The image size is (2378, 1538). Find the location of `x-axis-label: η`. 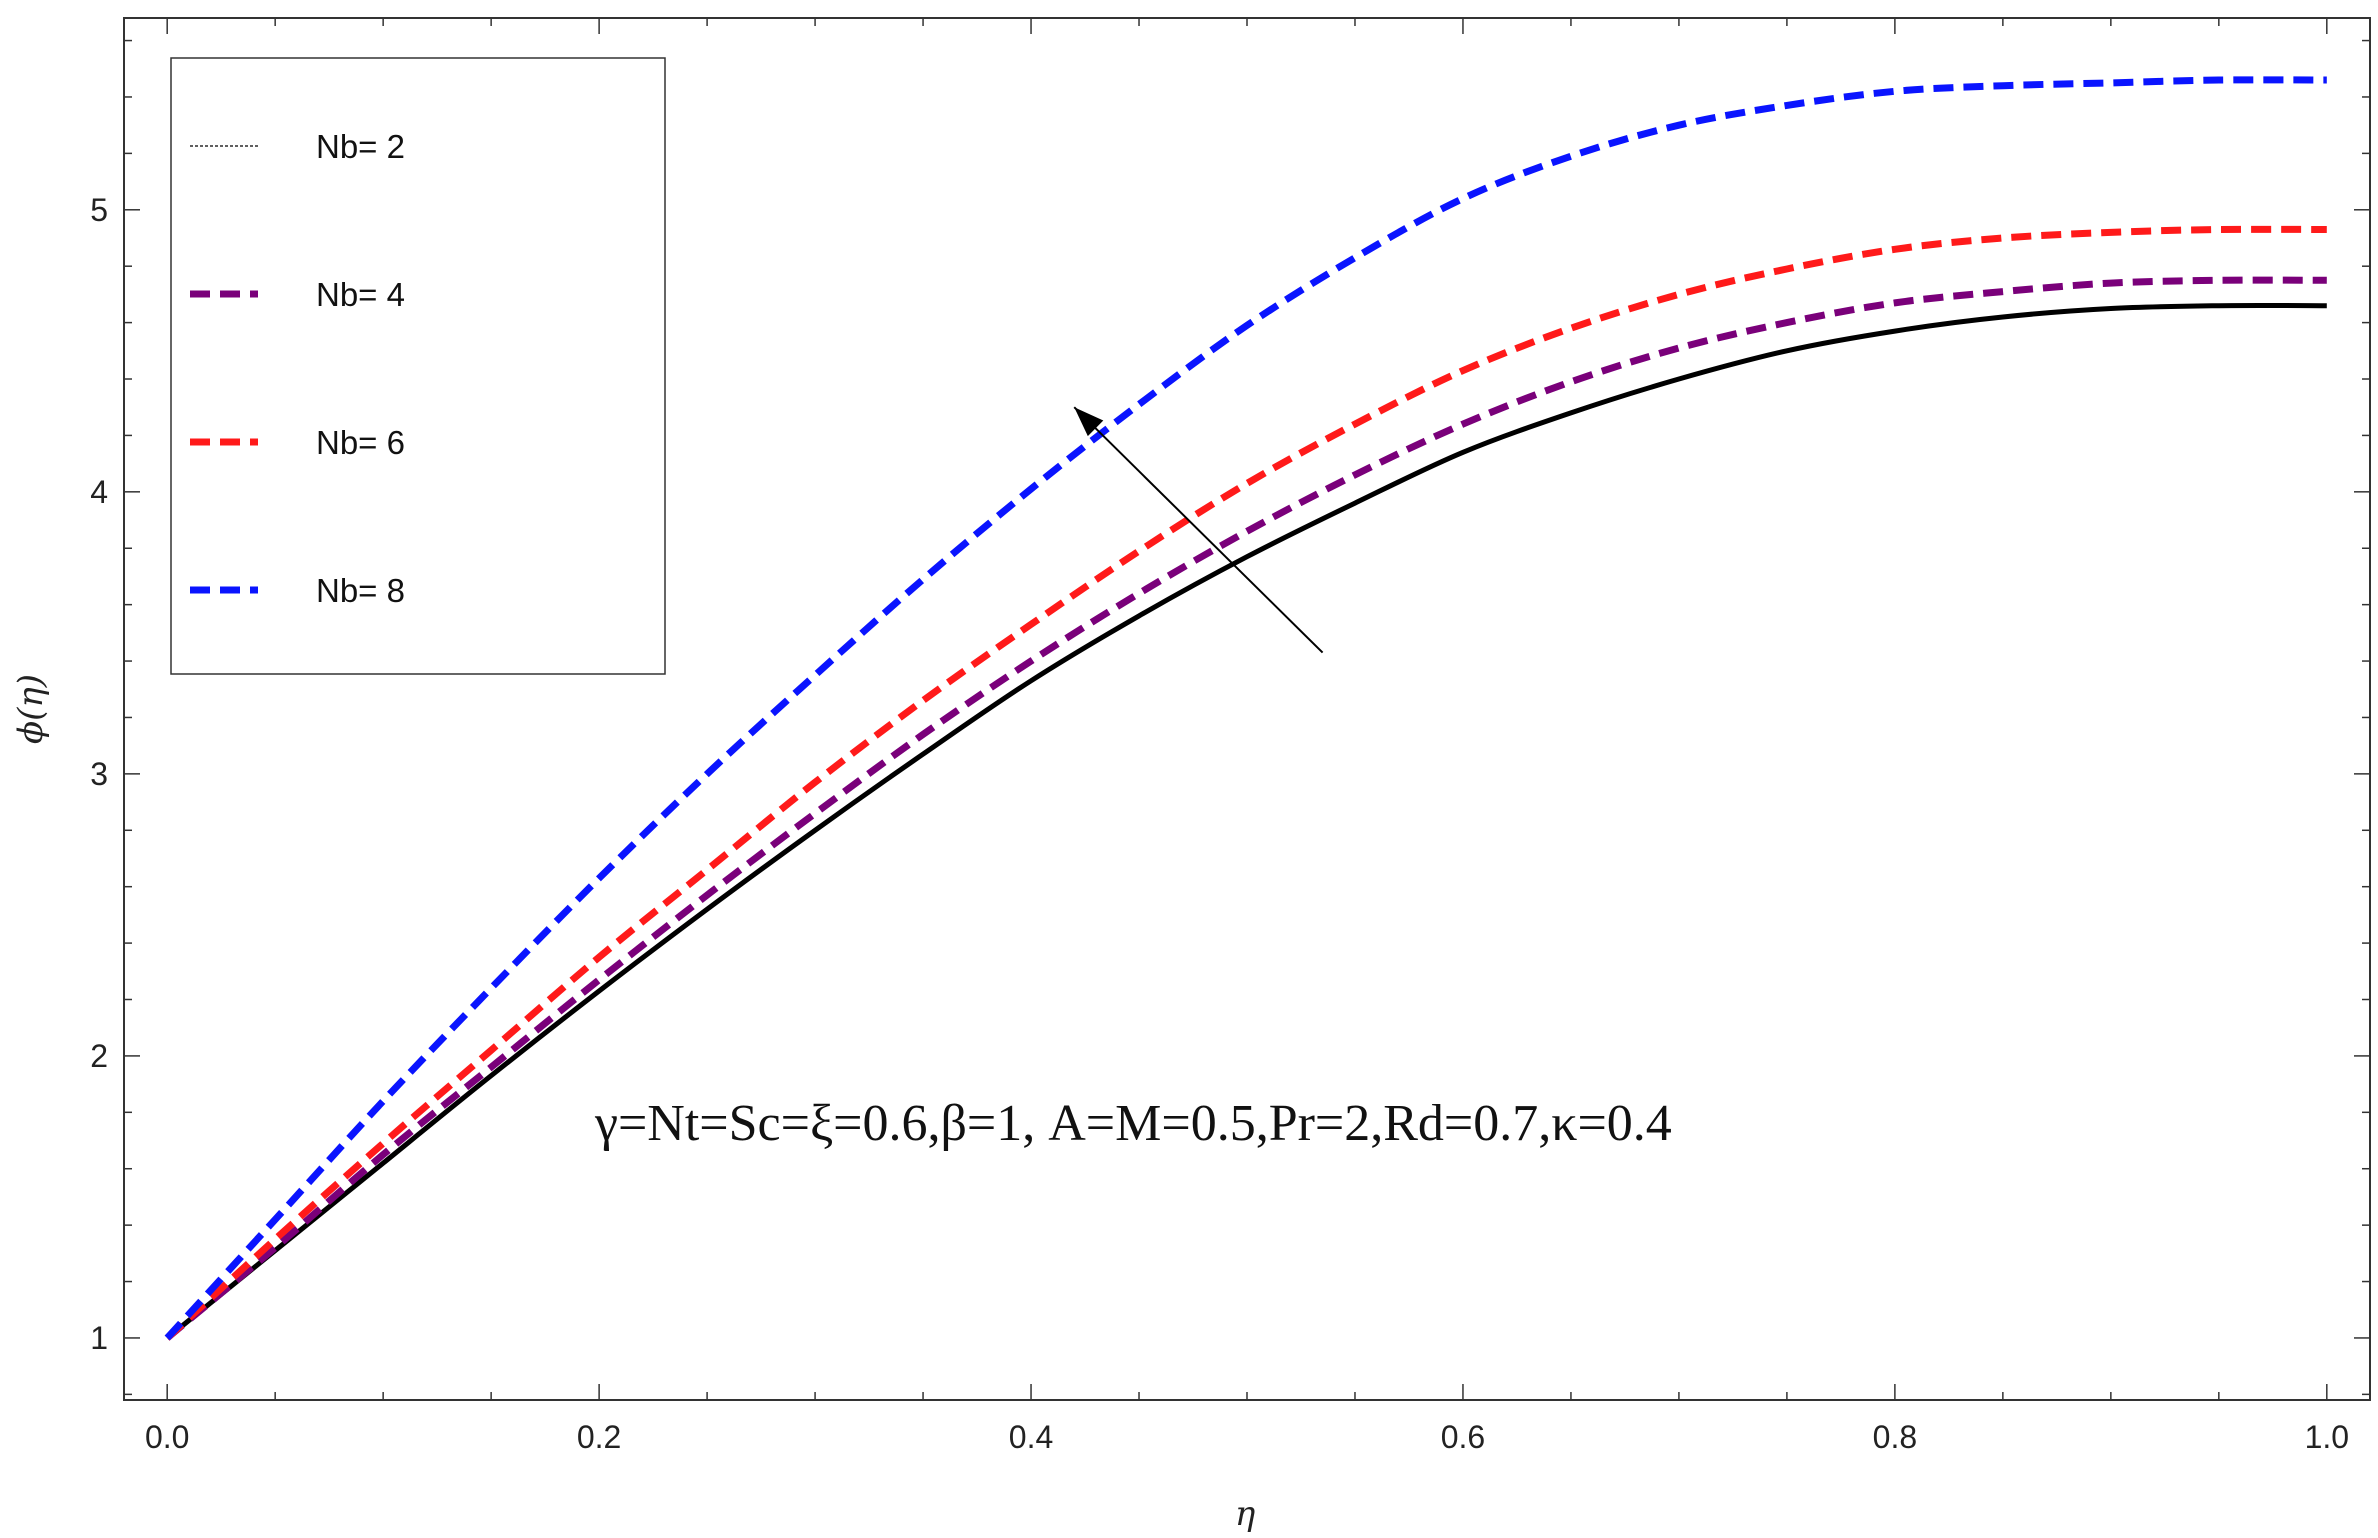

x-axis-label: η is located at coordinates (1245, 1514).